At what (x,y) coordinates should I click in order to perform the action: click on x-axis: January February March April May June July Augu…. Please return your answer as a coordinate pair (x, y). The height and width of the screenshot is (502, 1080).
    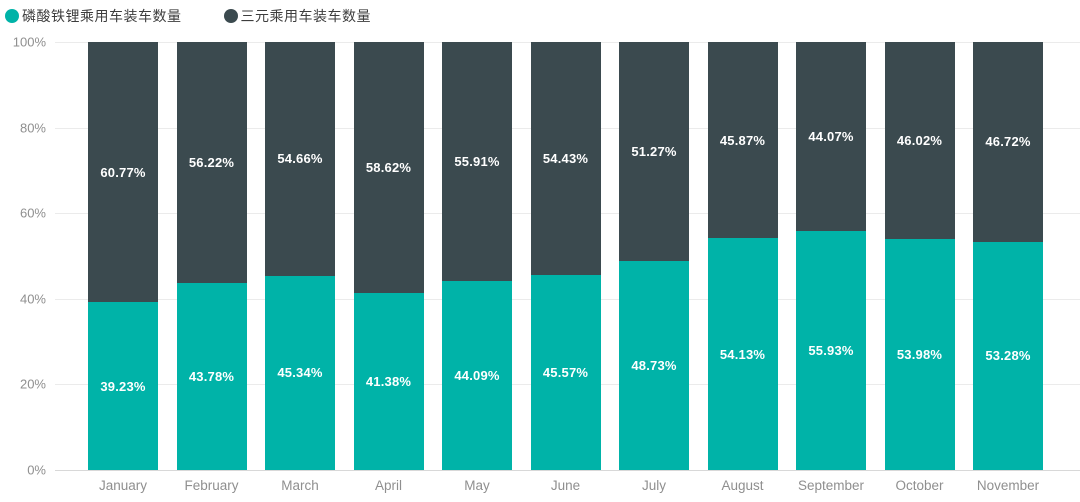
    Looking at the image, I should click on (565, 485).